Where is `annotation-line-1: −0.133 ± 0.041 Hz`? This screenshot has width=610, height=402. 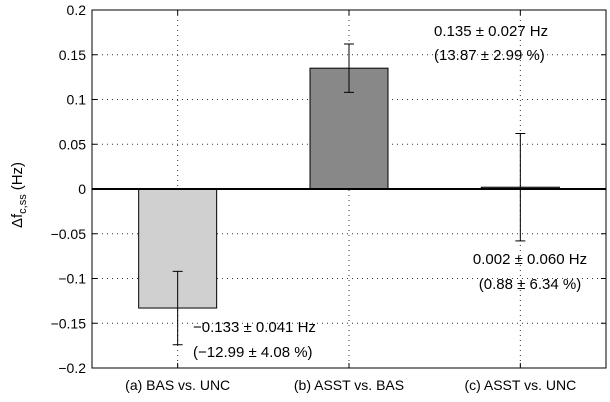 annotation-line-1: −0.133 ± 0.041 Hz is located at coordinates (254, 327).